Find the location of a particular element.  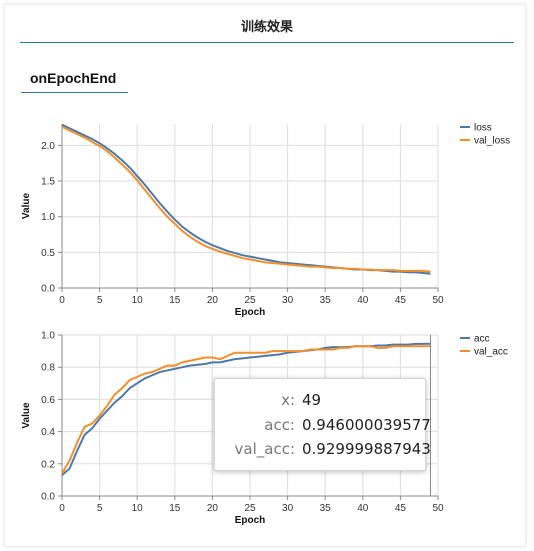

acc-chart-x-tick-label: 25 is located at coordinates (250, 508).